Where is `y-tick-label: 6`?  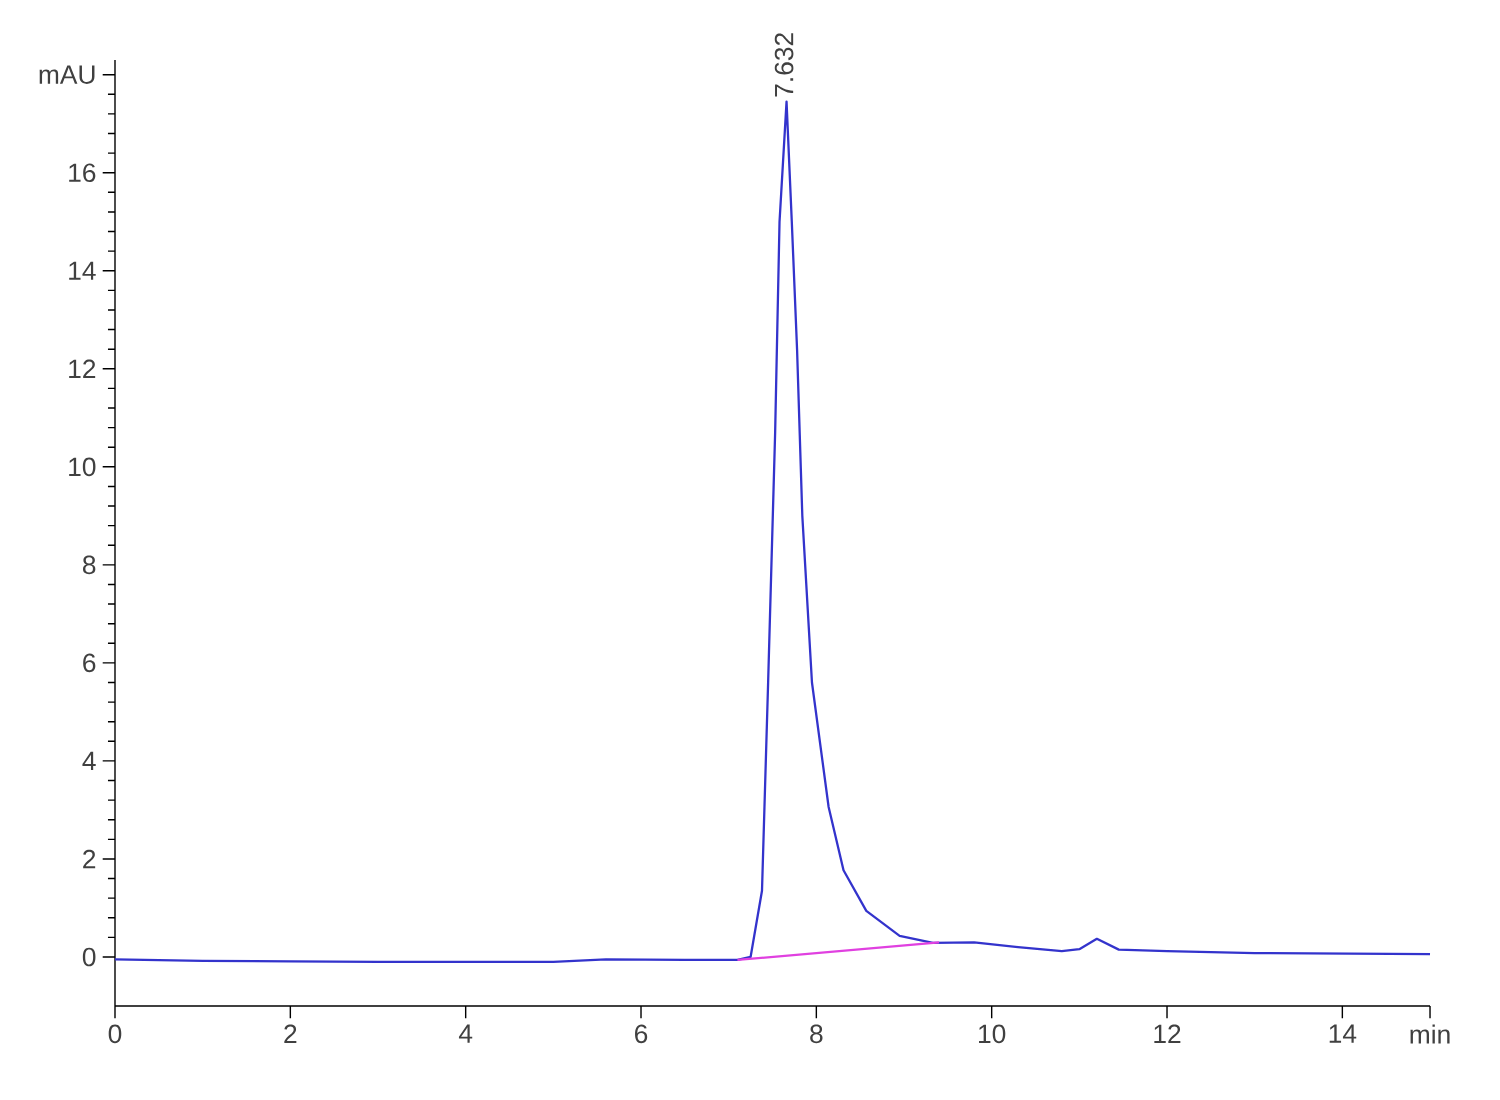 y-tick-label: 6 is located at coordinates (89, 663).